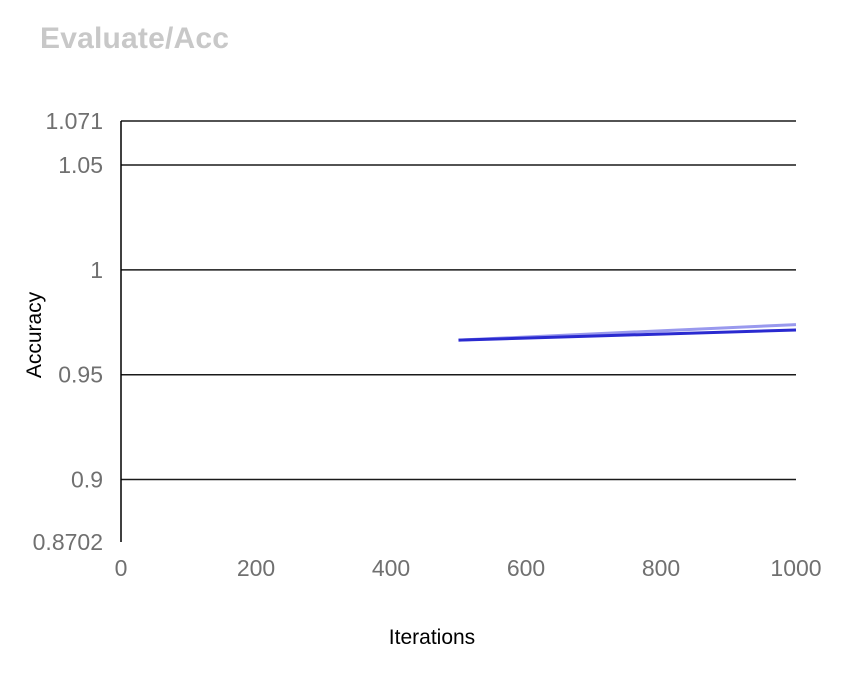  I want to click on x-tick-label: 400, so click(391, 568).